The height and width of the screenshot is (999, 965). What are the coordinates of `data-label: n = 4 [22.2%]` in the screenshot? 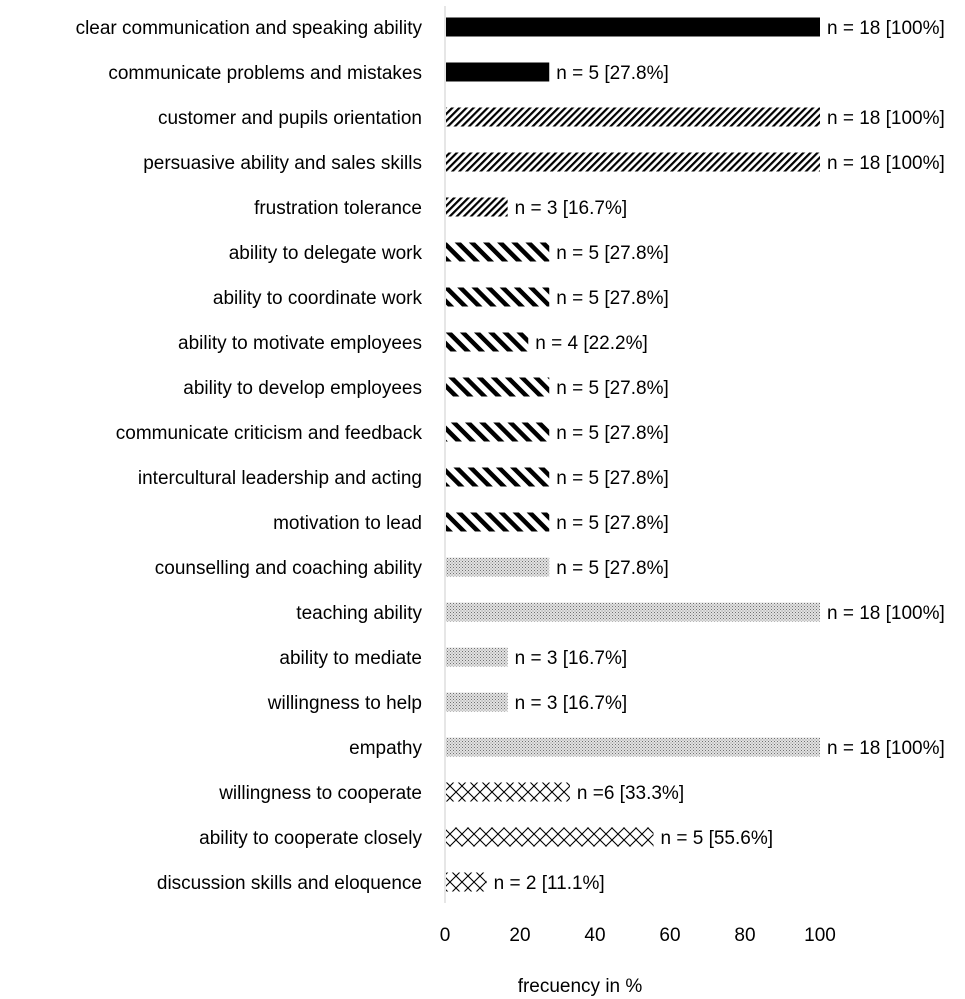 It's located at (591, 343).